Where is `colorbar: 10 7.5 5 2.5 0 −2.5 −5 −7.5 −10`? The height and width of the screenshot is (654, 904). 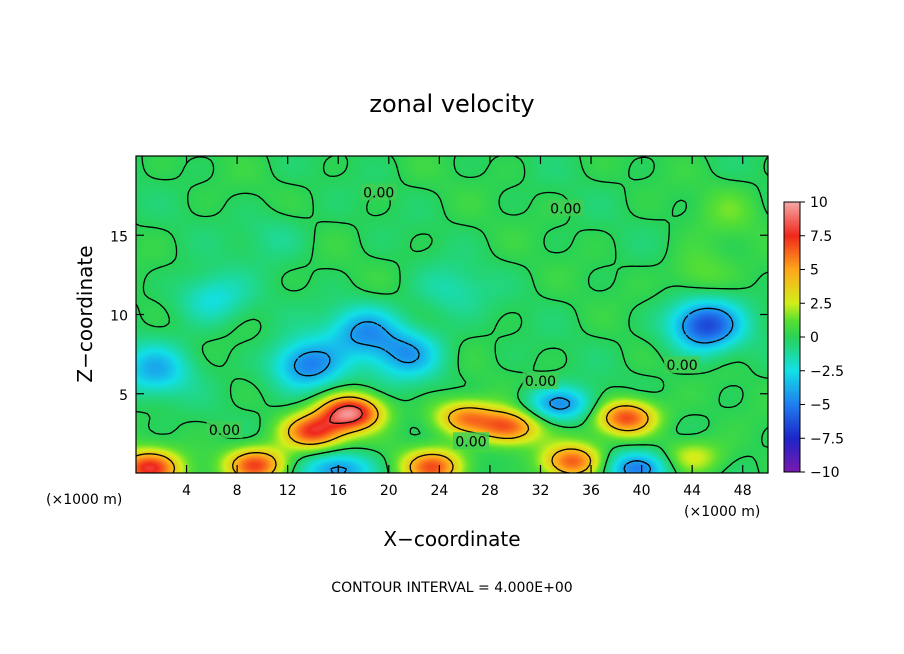 colorbar: 10 7.5 5 2.5 0 −2.5 −5 −7.5 −10 is located at coordinates (813, 338).